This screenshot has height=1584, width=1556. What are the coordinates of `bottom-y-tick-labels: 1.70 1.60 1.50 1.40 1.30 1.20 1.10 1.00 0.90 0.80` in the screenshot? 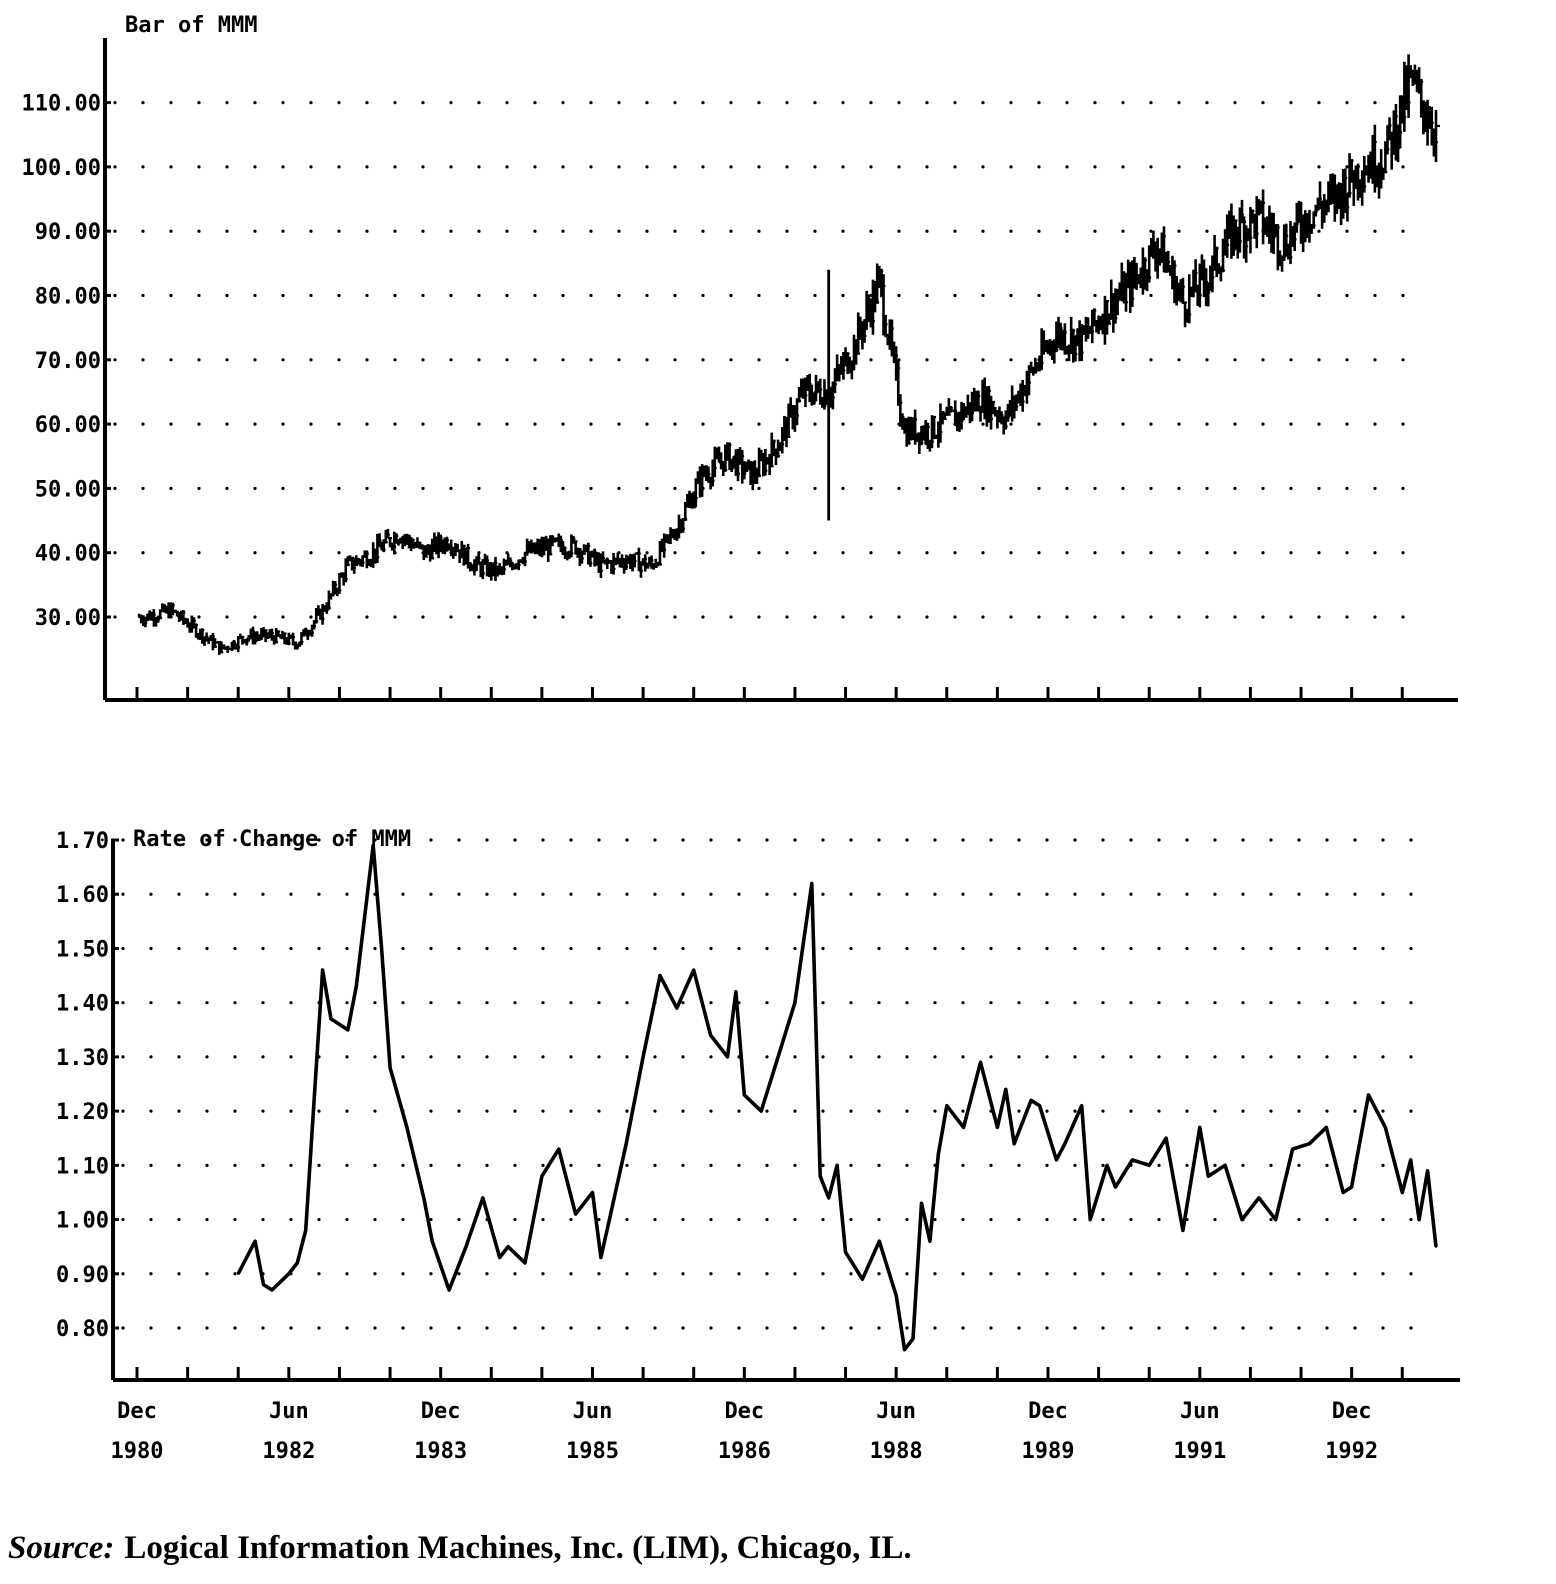 It's located at (82, 1085).